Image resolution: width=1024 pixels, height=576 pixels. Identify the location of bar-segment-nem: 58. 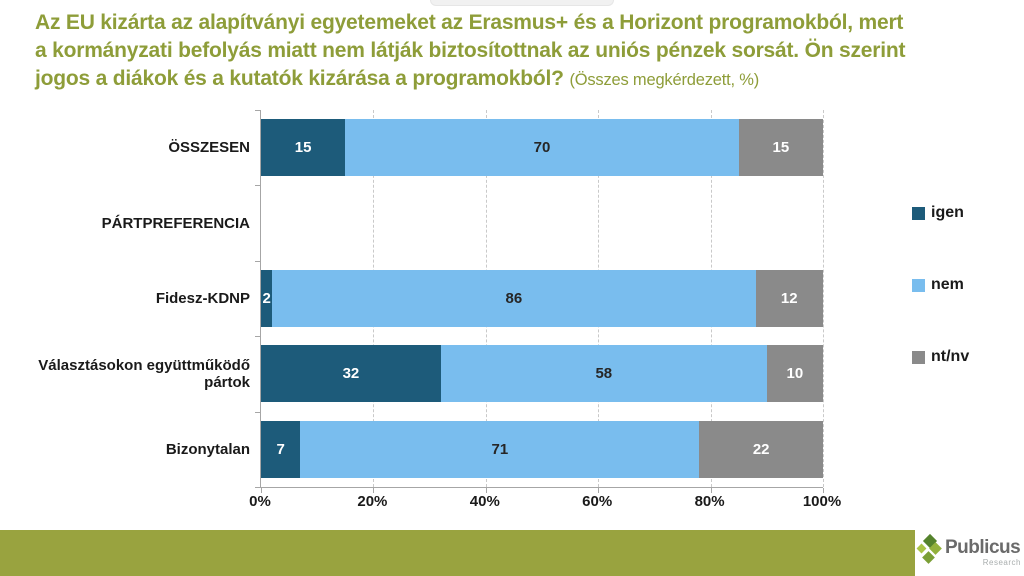
(603, 374).